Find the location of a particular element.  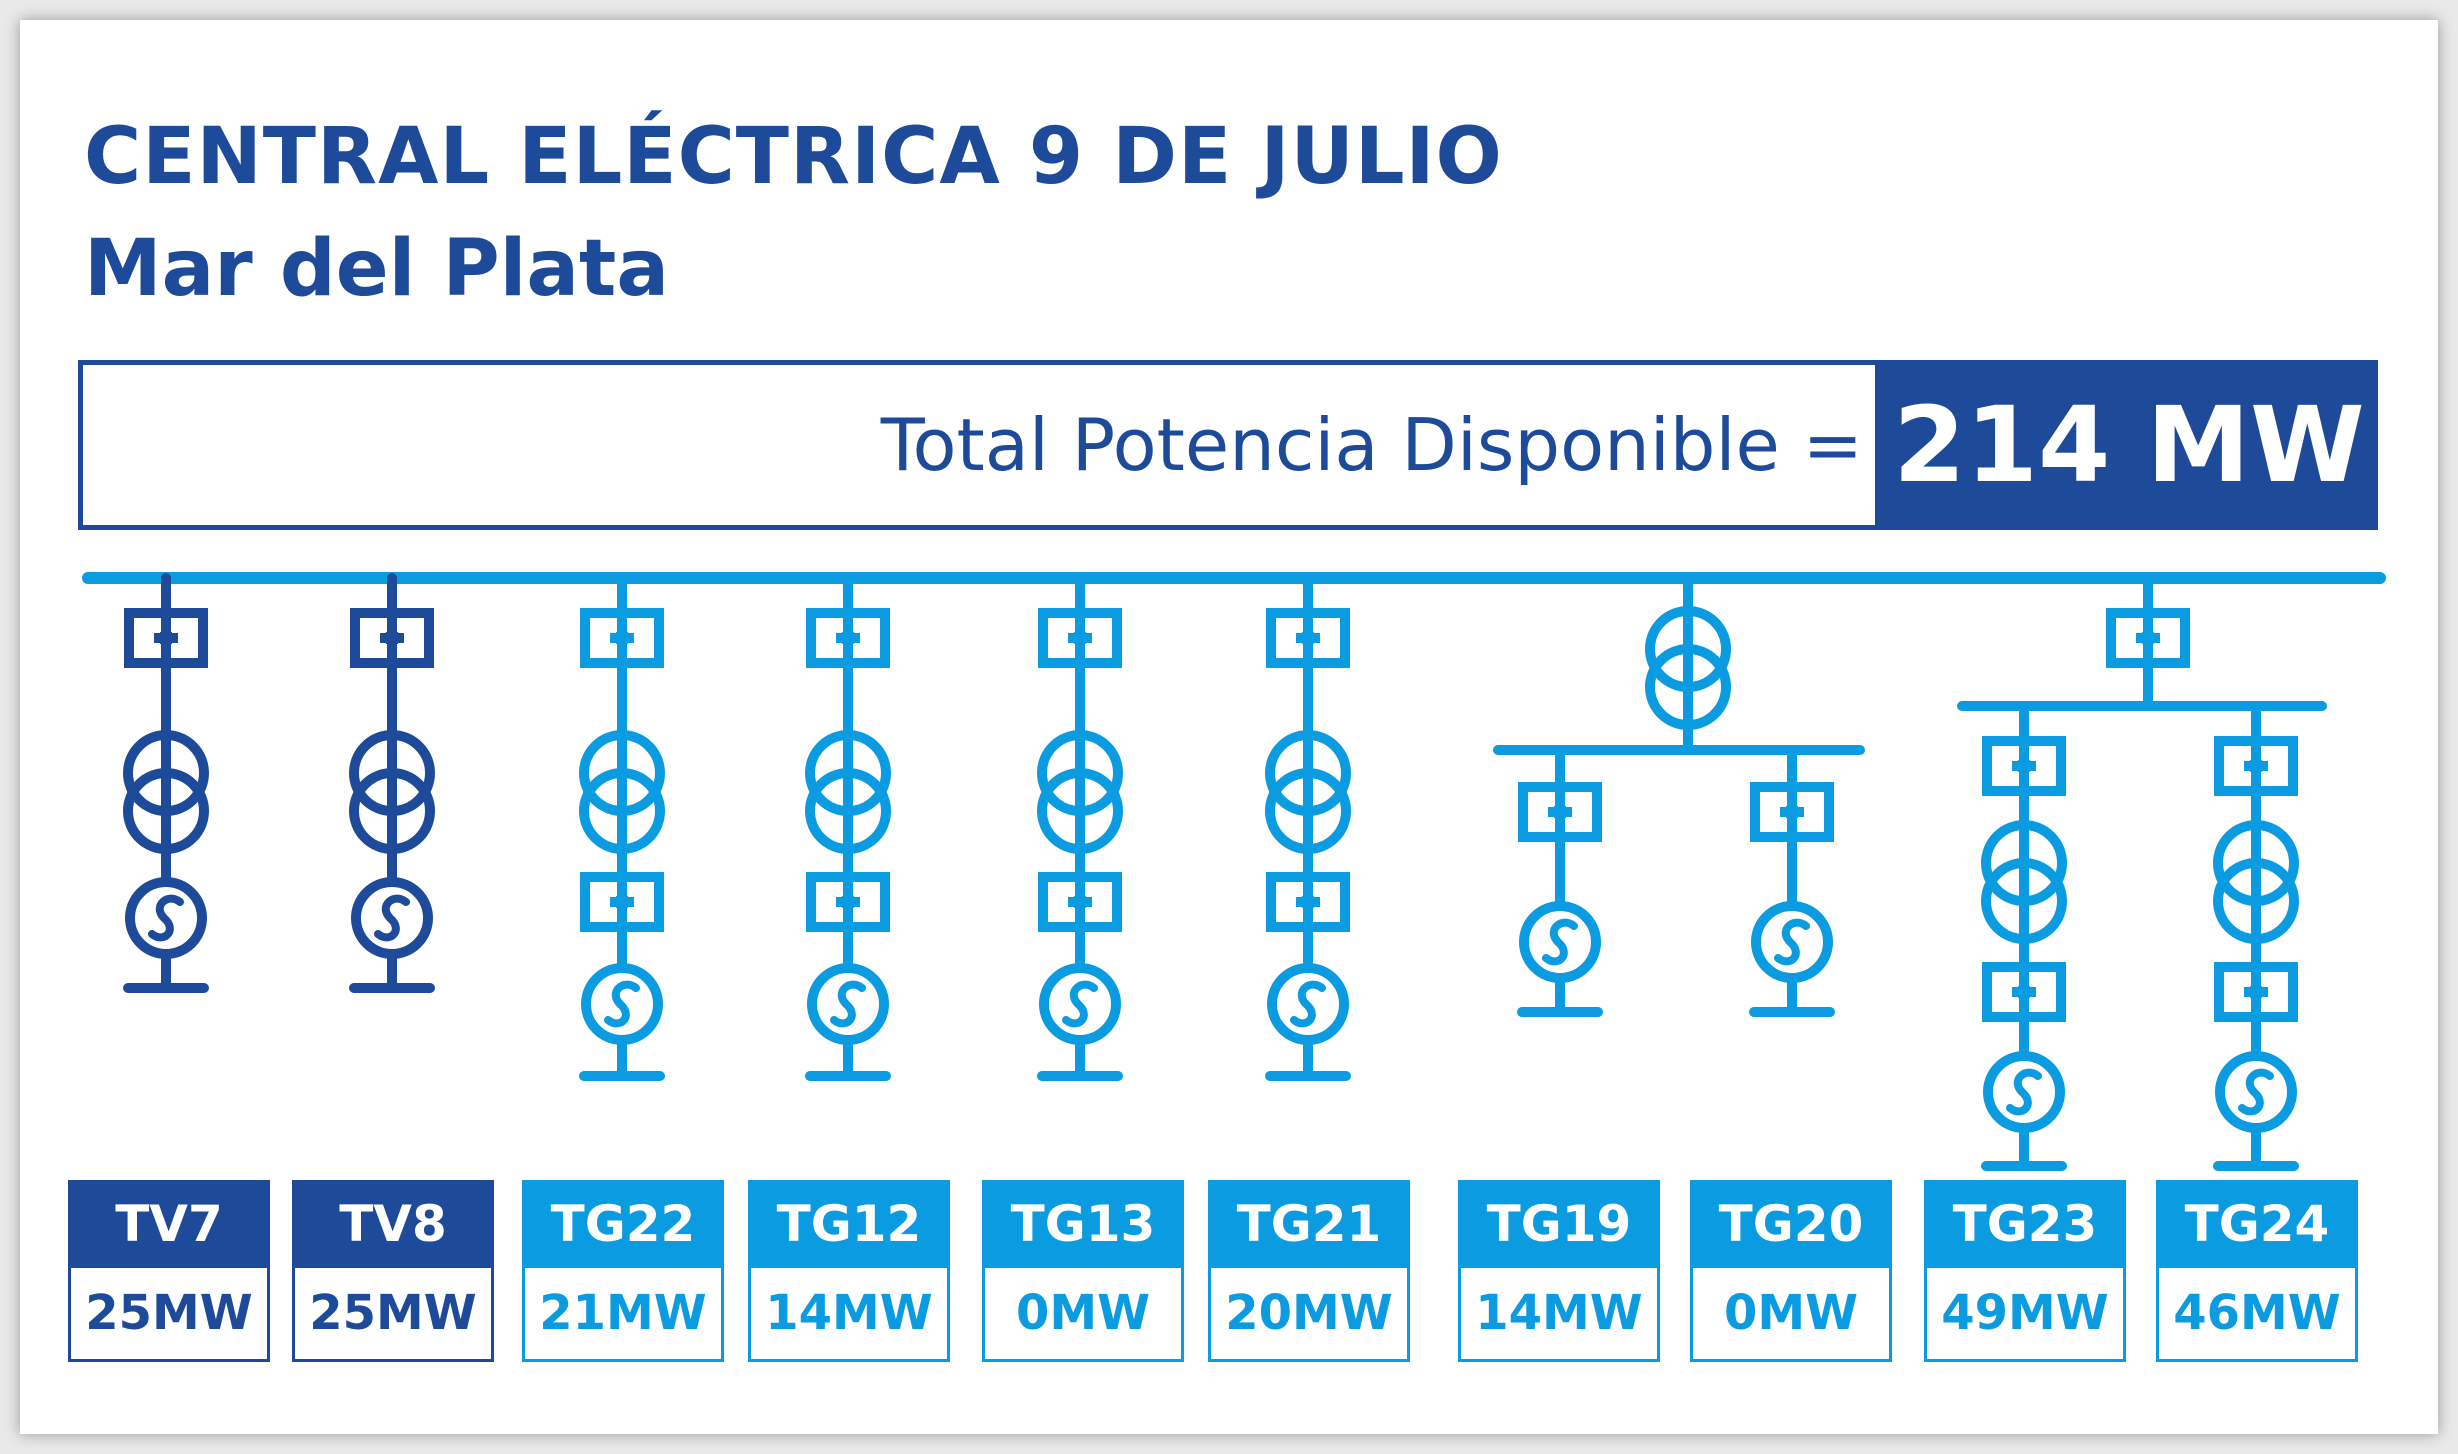

unit-name: TV8 is located at coordinates (393, 1224).